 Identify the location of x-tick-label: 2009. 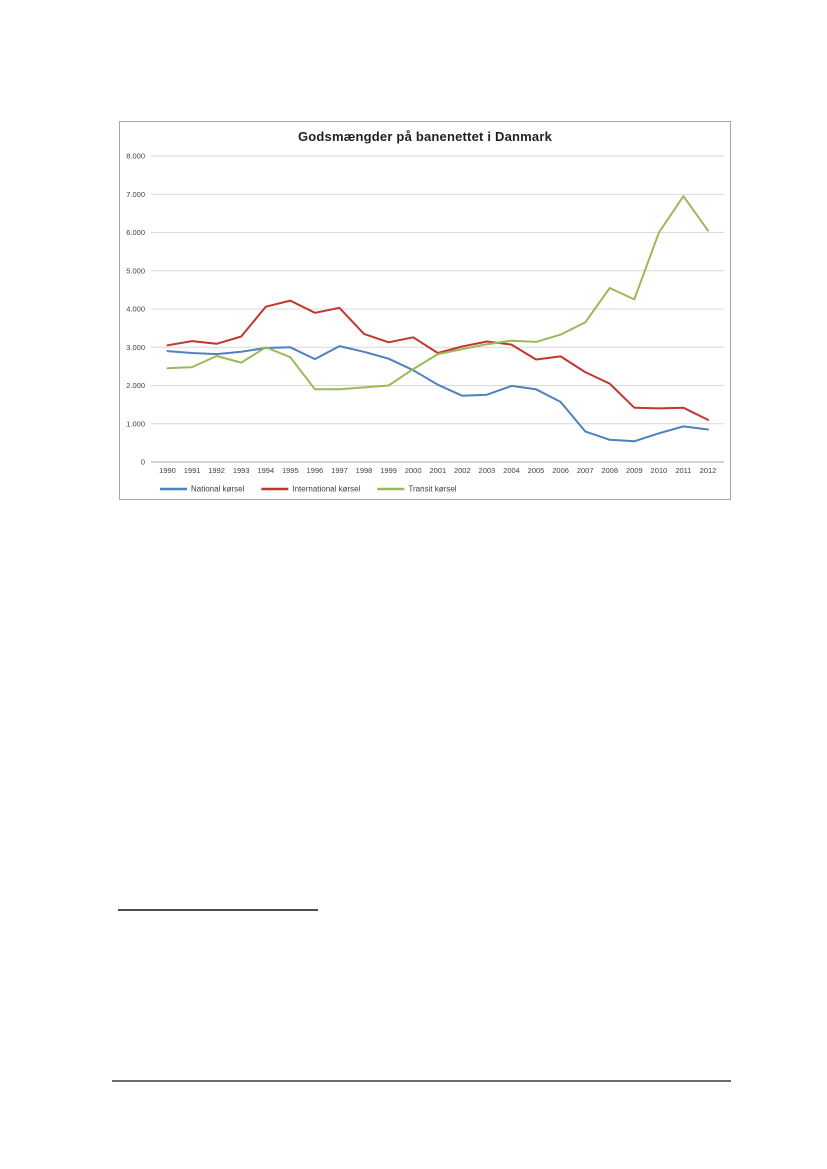
(634, 470).